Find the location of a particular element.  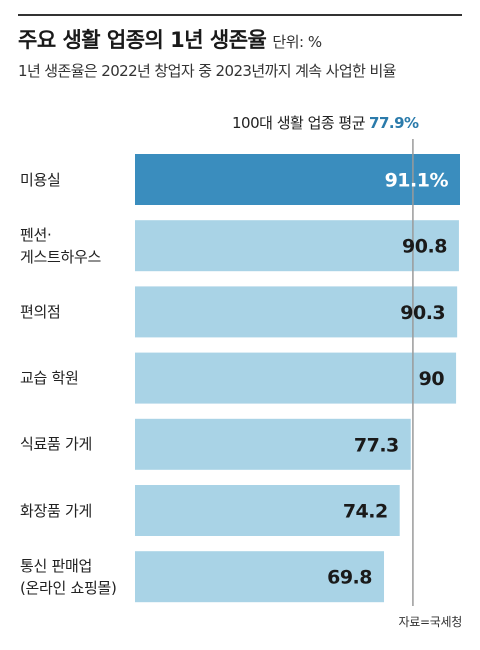

value-label-2: 90.3 is located at coordinates (422, 313).